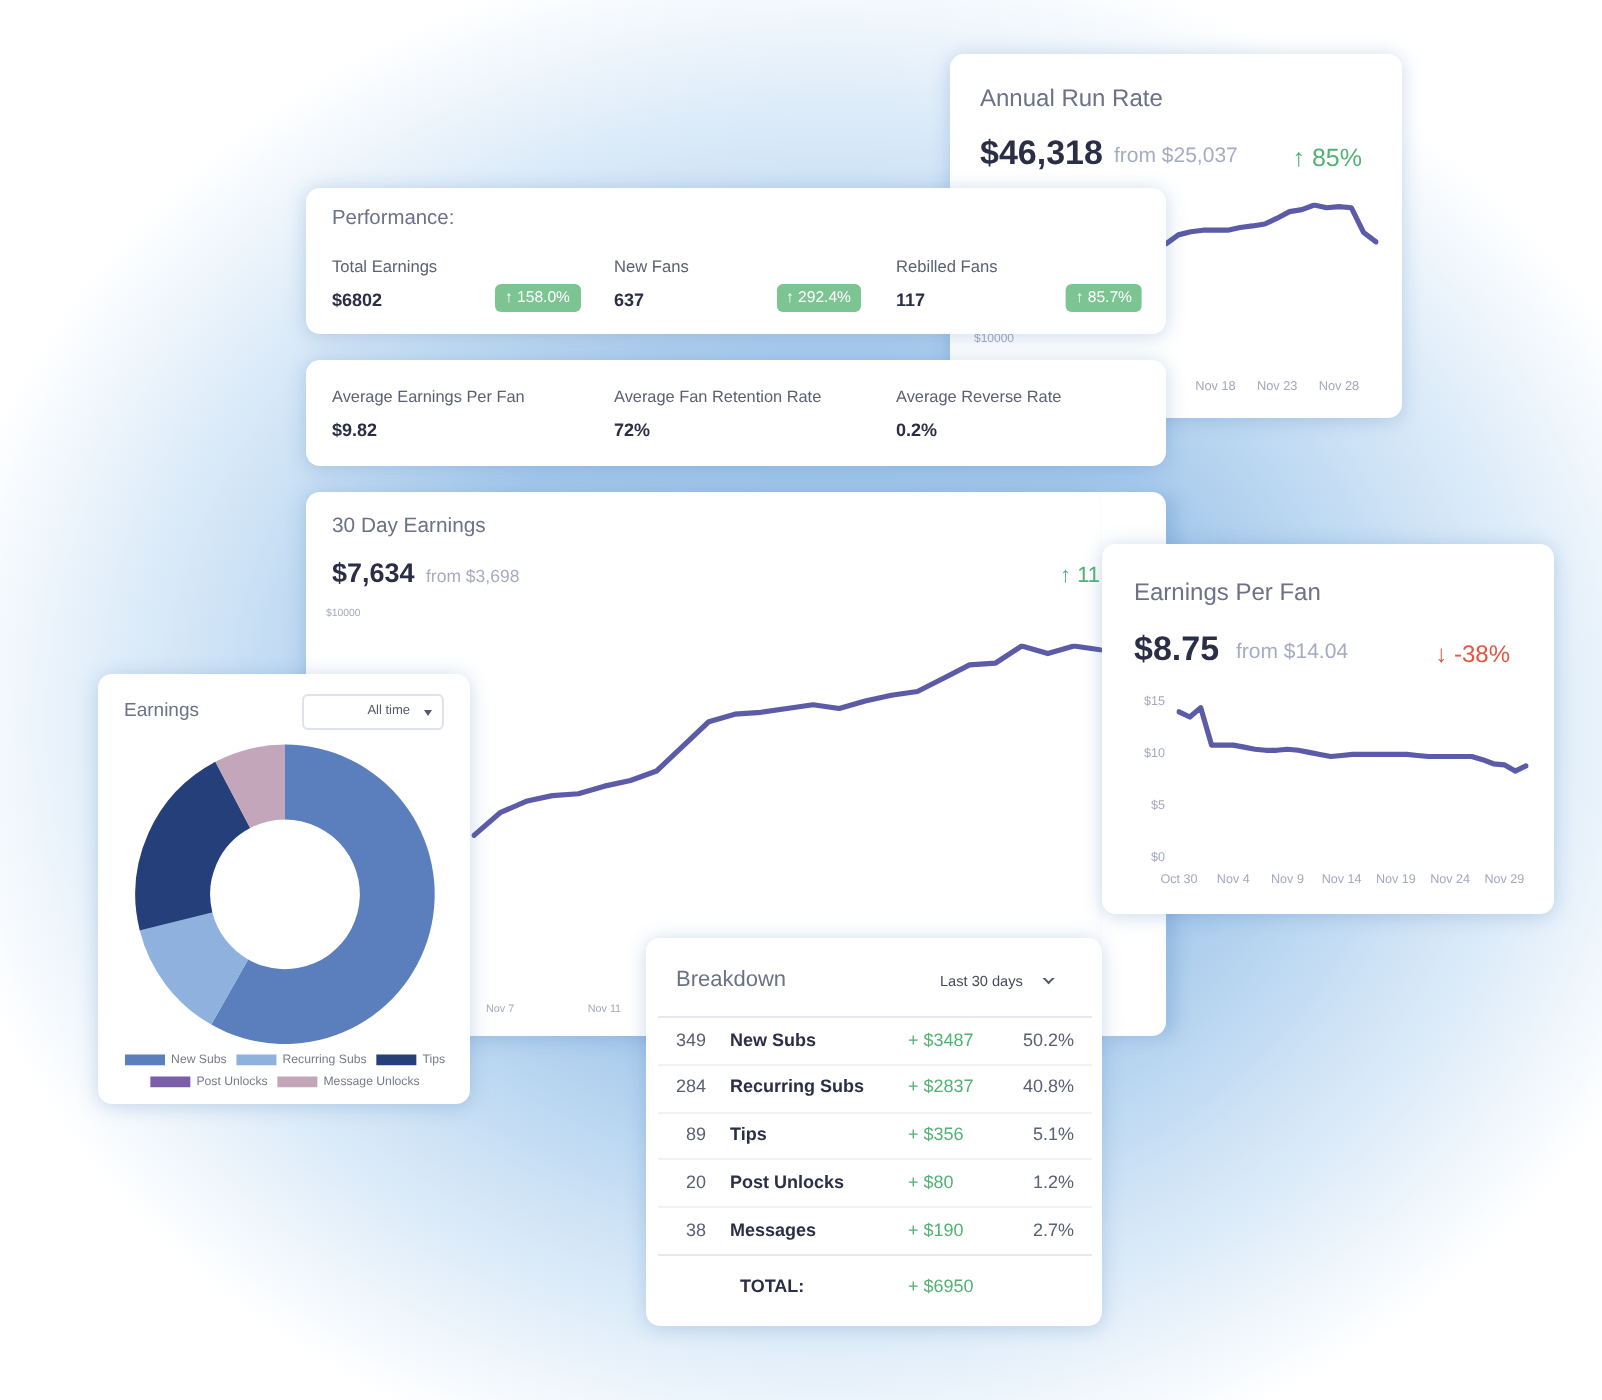 Image resolution: width=1602 pixels, height=1400 pixels. Describe the element at coordinates (695, 1135) in the screenshot. I see `text: 89` at that location.